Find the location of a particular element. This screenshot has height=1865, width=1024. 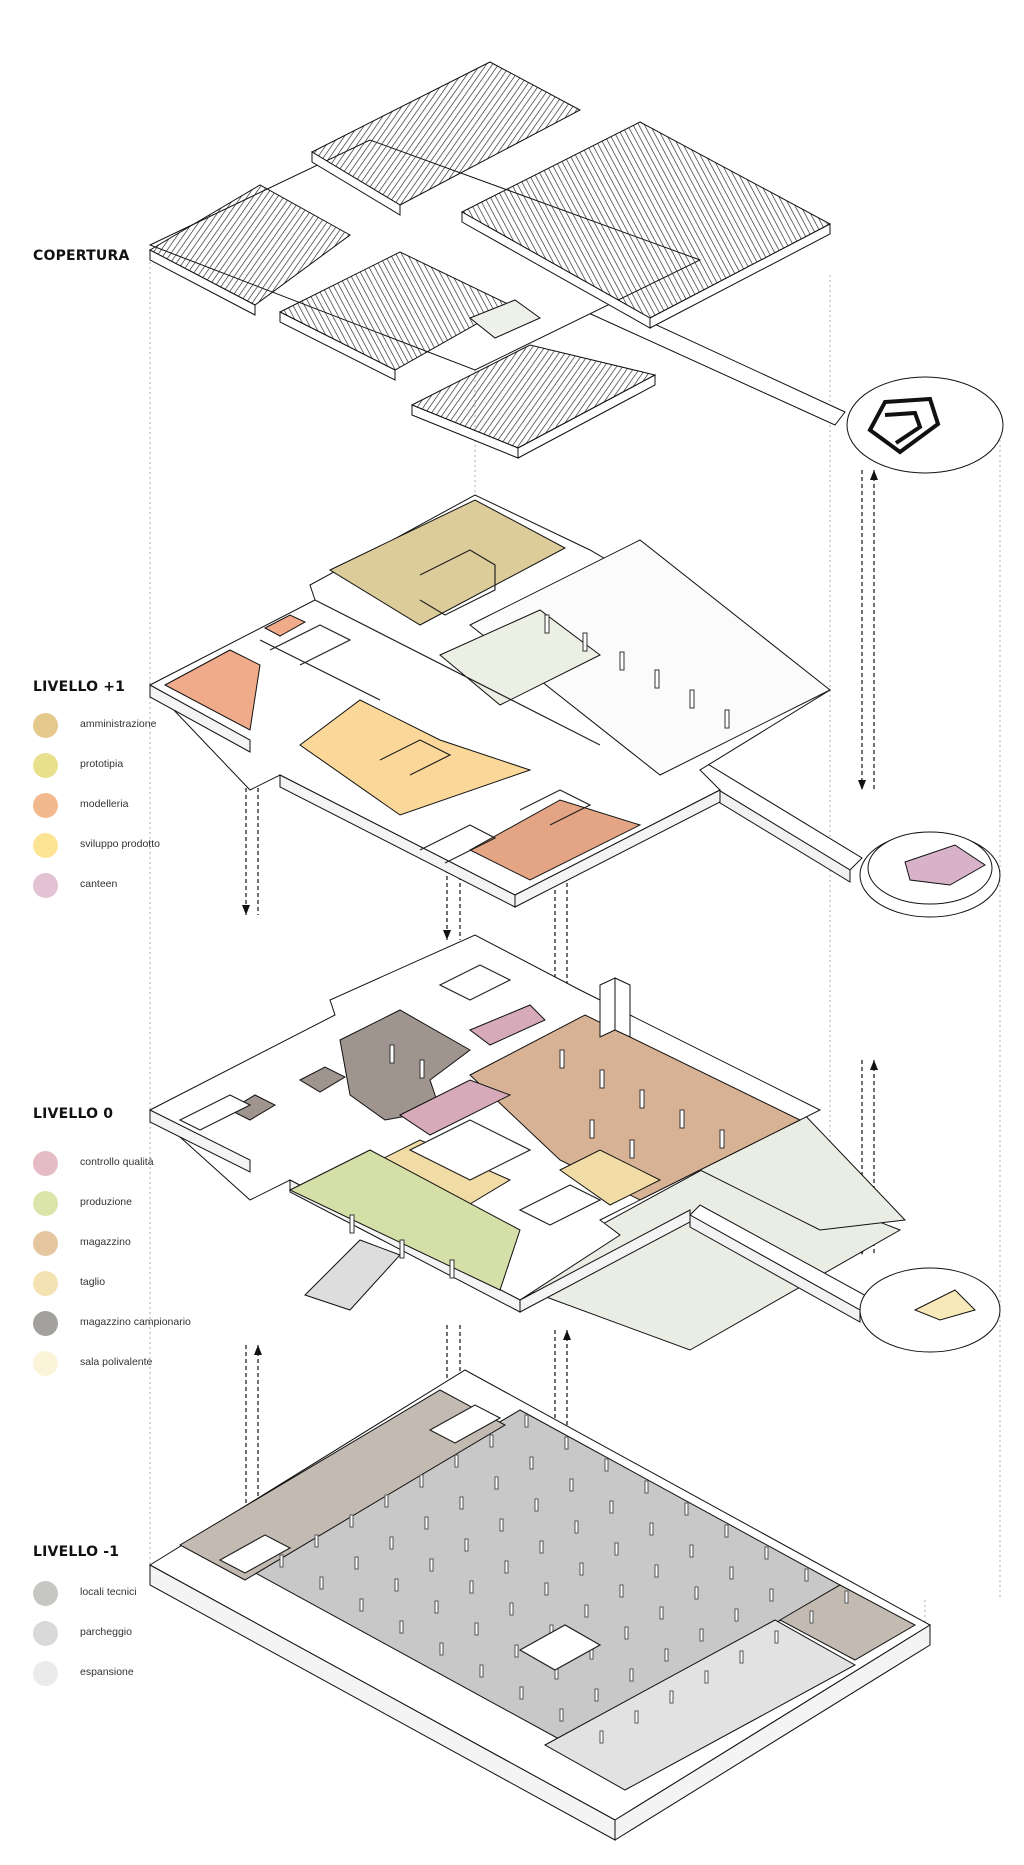

legend-label: locali tecnici is located at coordinates (108, 1592).